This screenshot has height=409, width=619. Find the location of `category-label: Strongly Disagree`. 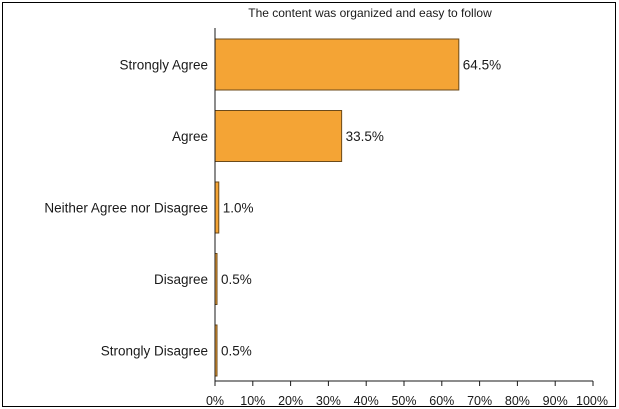

category-label: Strongly Disagree is located at coordinates (154, 351).